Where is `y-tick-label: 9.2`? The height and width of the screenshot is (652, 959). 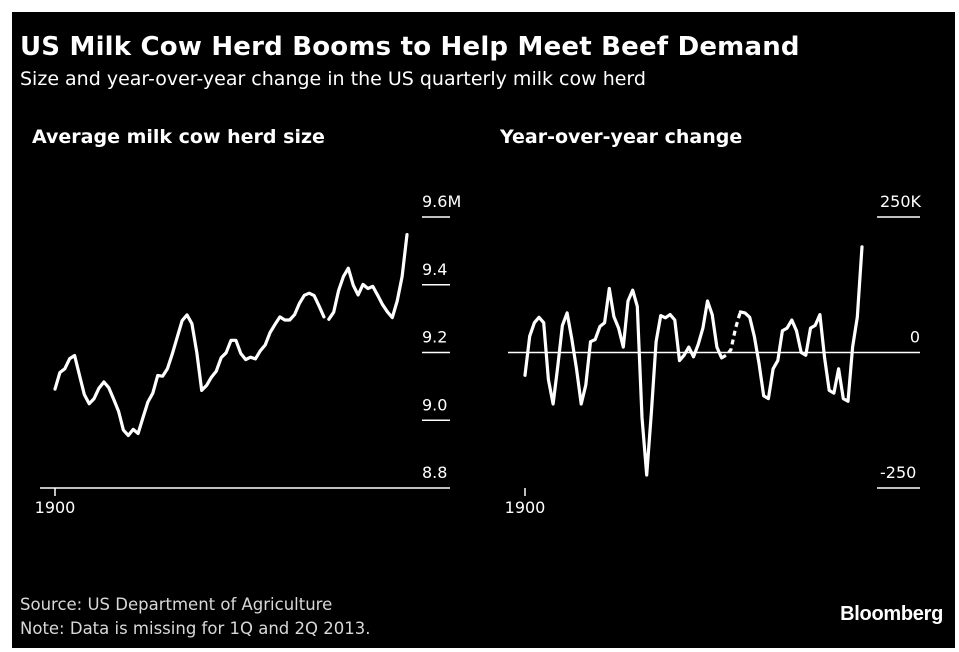 y-tick-label: 9.2 is located at coordinates (434, 337).